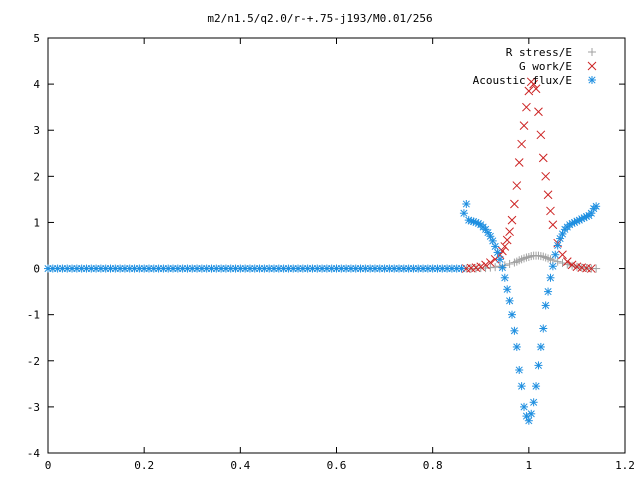  I want to click on y-tick-label: 5, so click(36, 38).